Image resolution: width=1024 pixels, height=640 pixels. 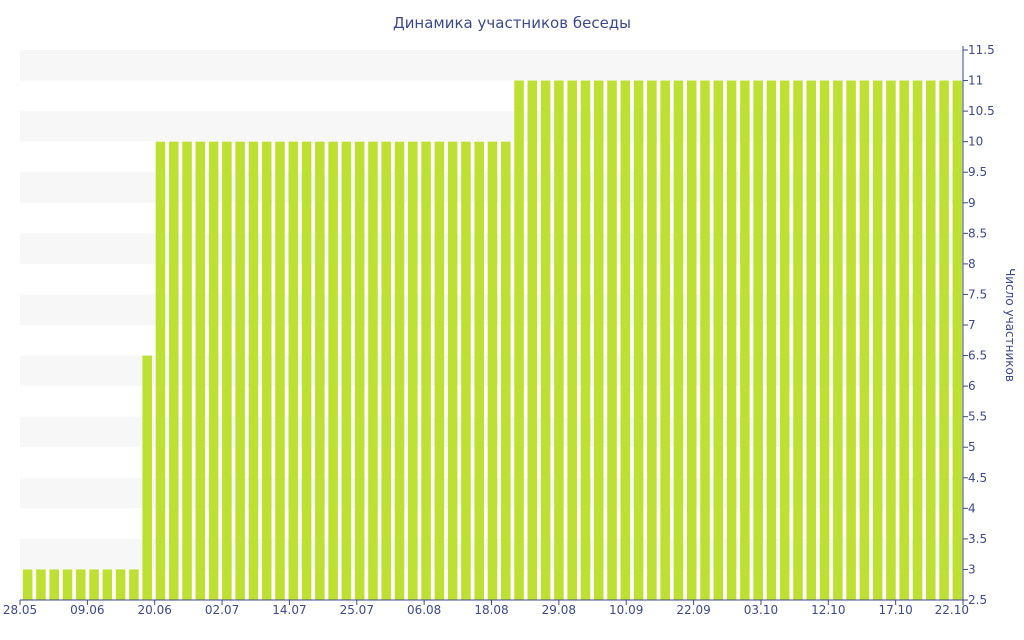 What do you see at coordinates (155, 610) in the screenshot?
I see `x-tick-label: 20.06` at bounding box center [155, 610].